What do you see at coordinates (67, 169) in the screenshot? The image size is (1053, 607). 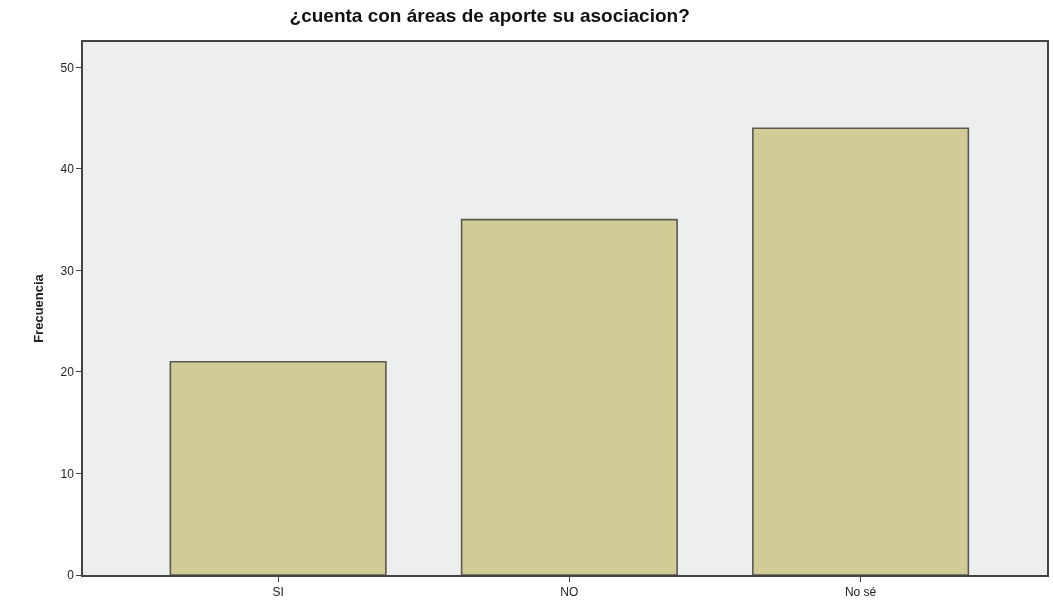 I see `y-tick-label: 40` at bounding box center [67, 169].